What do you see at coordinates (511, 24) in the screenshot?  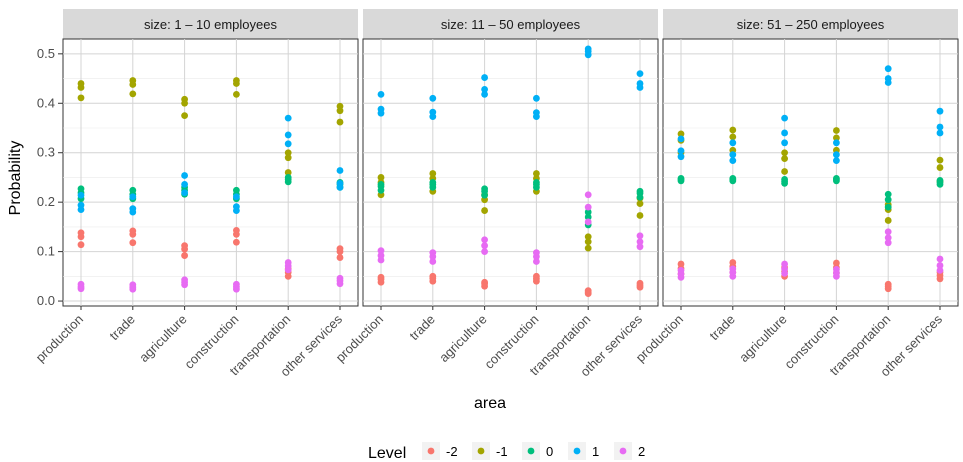 I see `facet-title: size: 11 – 50 employees` at bounding box center [511, 24].